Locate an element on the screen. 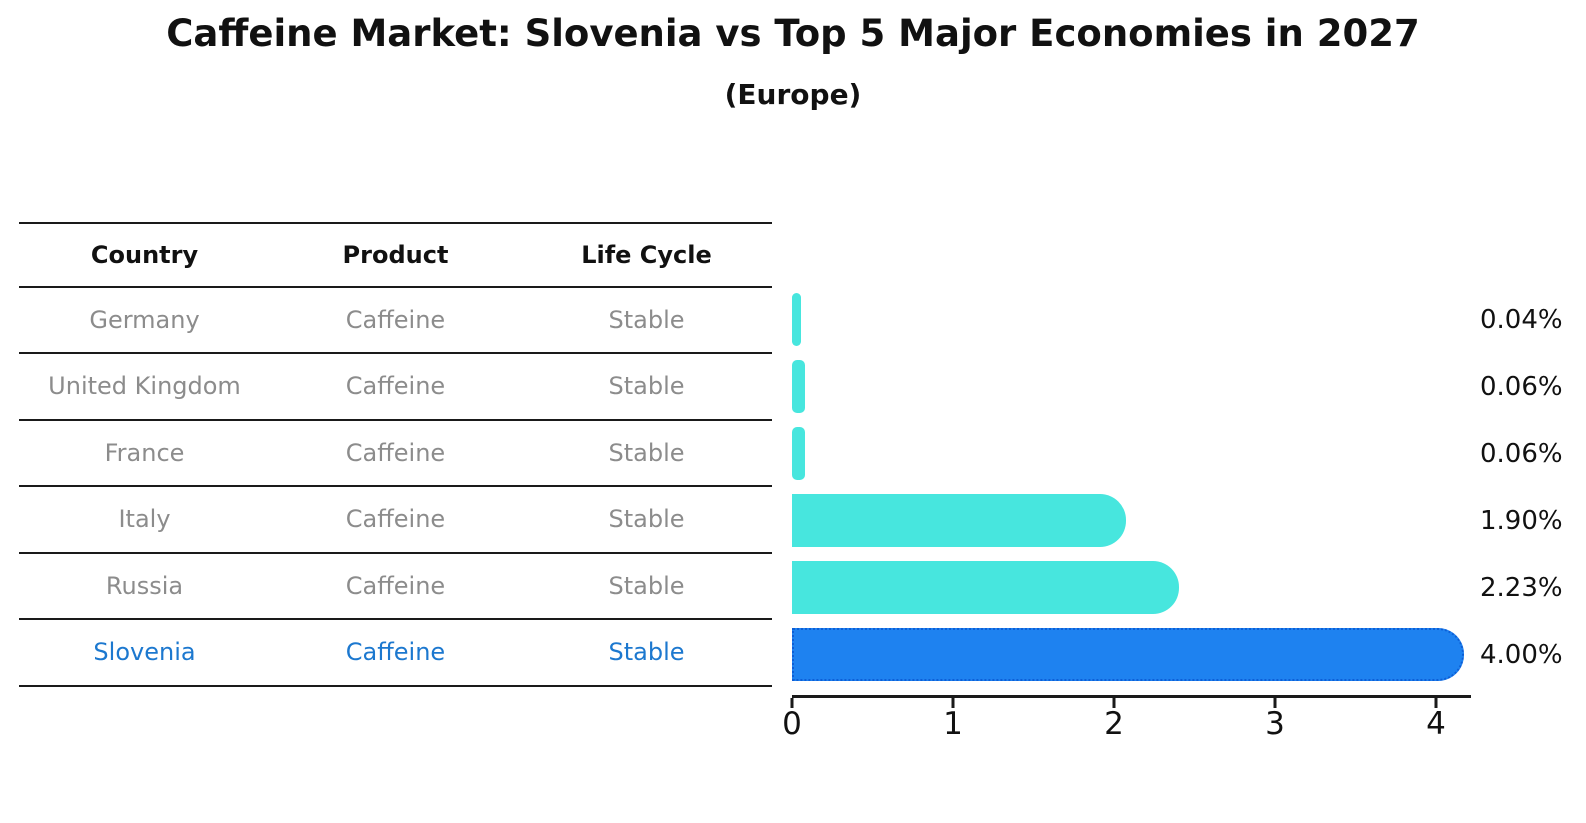  bar-russia is located at coordinates (986, 587).